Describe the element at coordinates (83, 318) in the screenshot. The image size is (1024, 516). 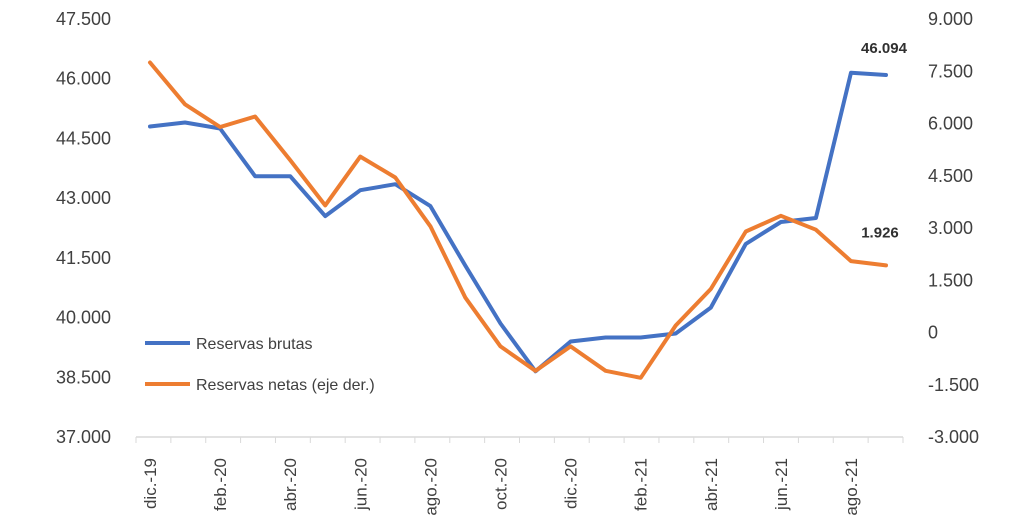
I see `left-axis-tick-label: 40.000` at that location.